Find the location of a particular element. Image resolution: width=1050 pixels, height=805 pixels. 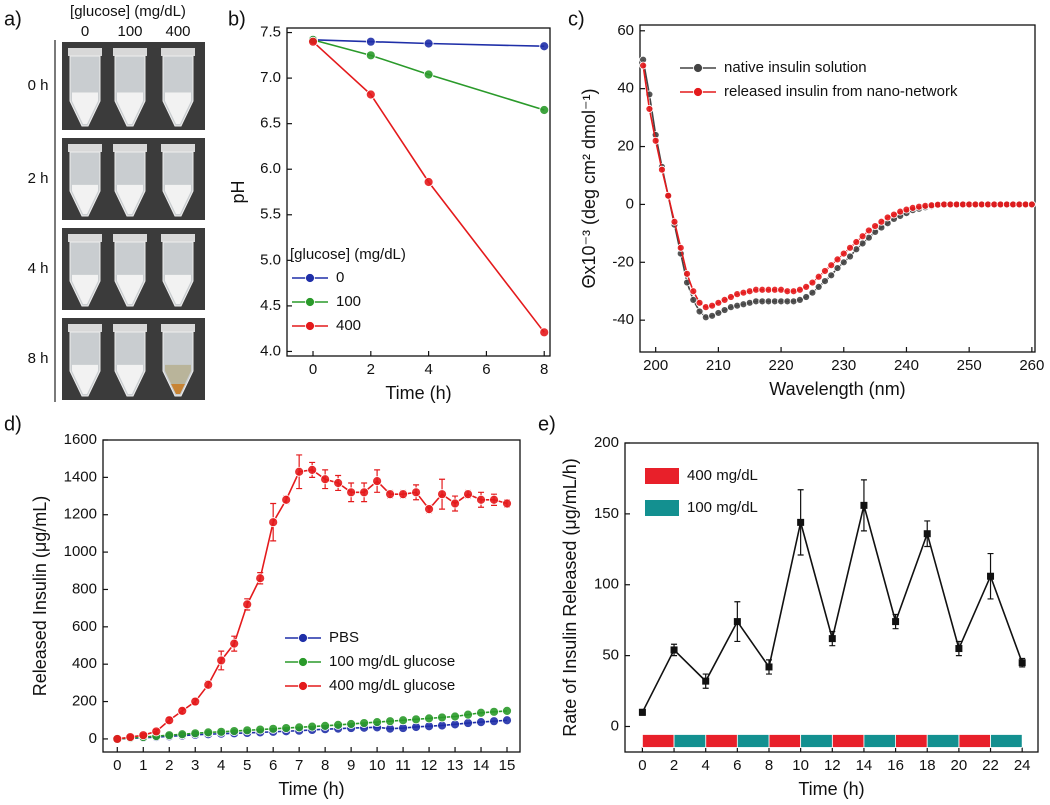

x-tick-label: 10 is located at coordinates (377, 765).